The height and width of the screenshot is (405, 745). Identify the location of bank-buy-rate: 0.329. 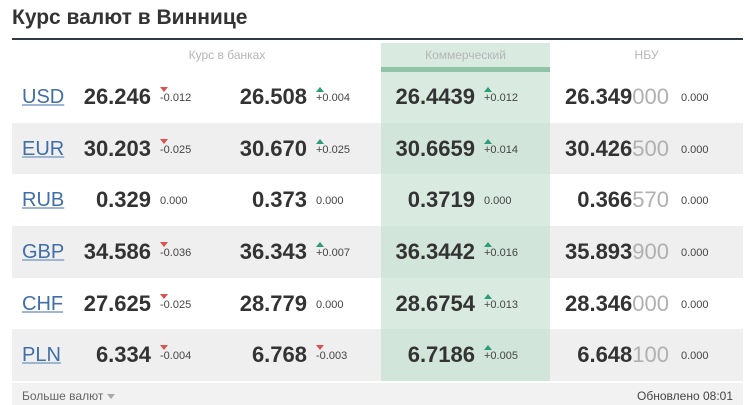
(123, 200).